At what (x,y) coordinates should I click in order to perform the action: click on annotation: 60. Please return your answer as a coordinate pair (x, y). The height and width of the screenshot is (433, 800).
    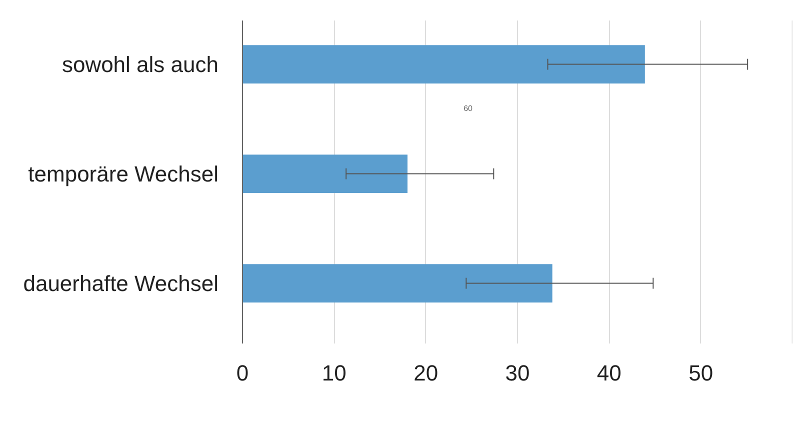
    Looking at the image, I should click on (469, 109).